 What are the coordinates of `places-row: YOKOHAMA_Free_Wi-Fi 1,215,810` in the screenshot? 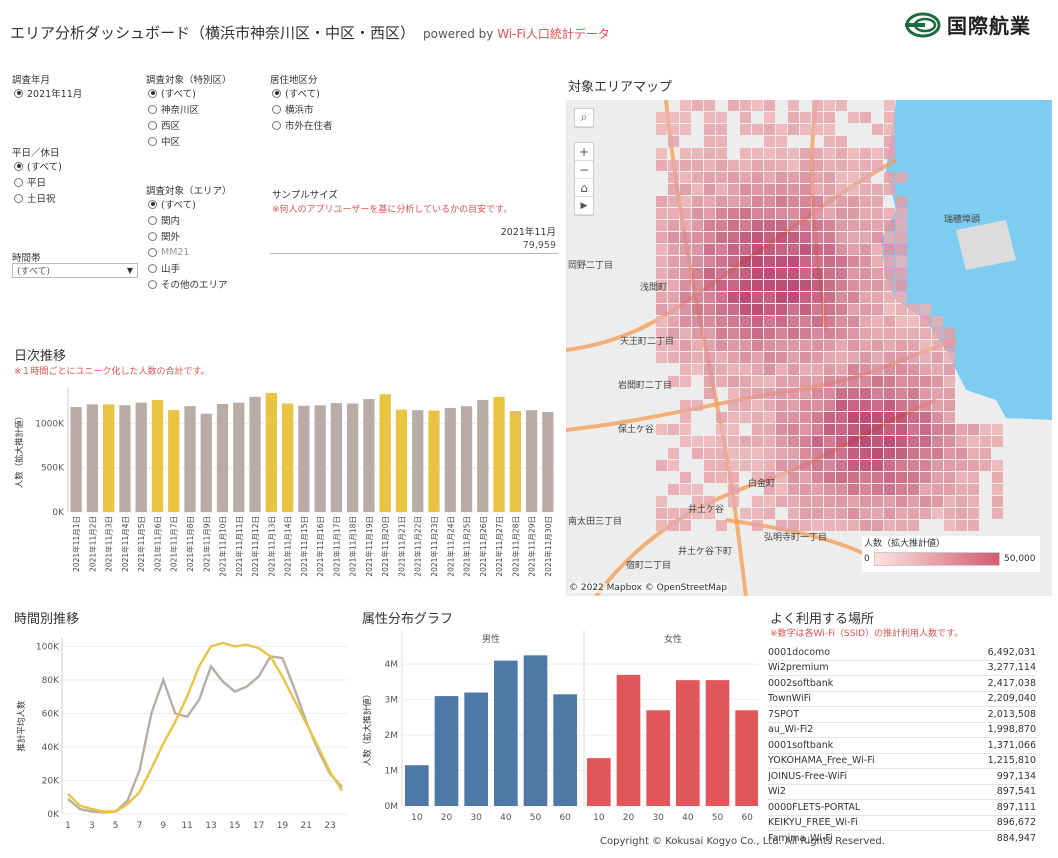 It's located at (902, 761).